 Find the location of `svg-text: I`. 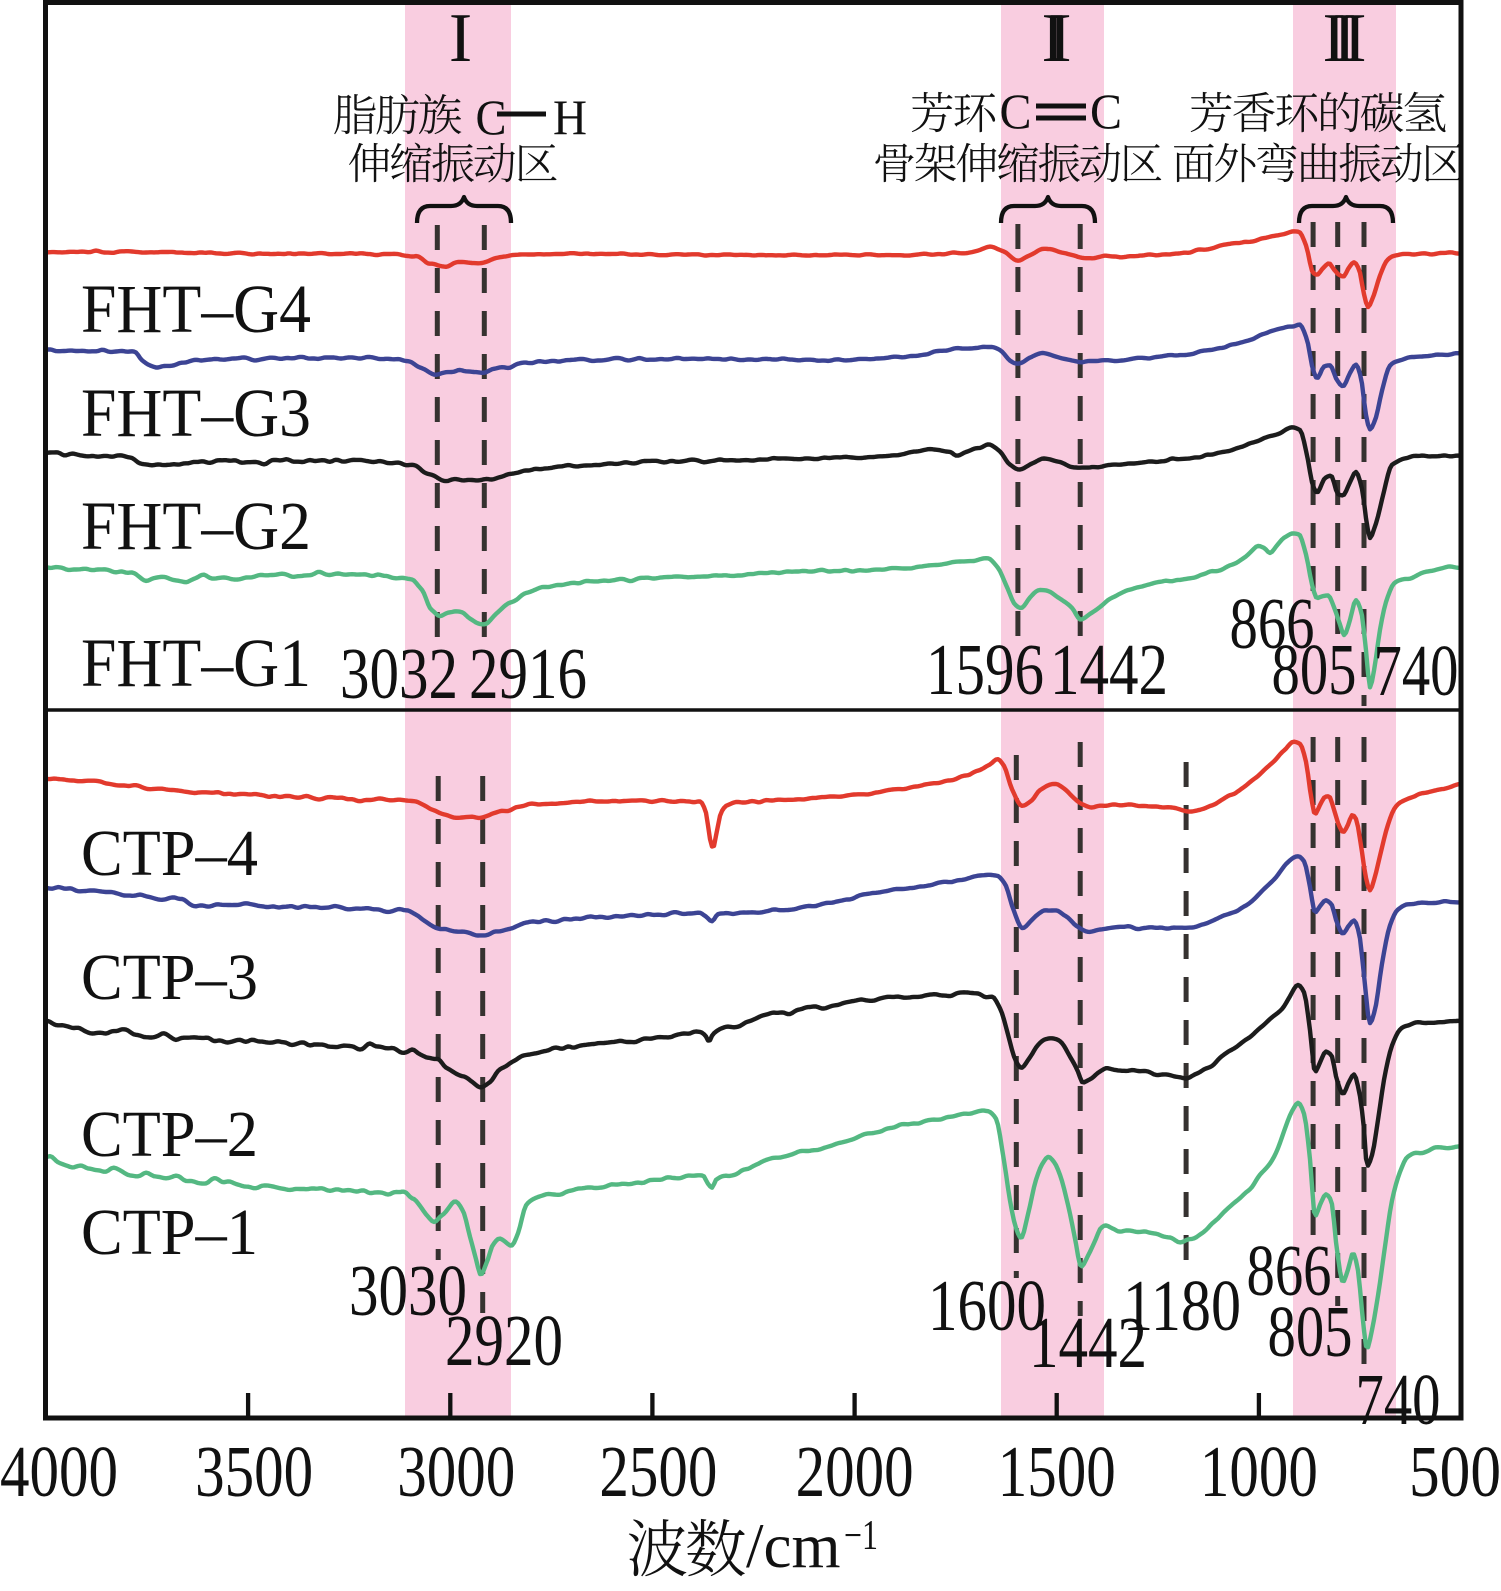

svg-text: I is located at coordinates (460, 38).